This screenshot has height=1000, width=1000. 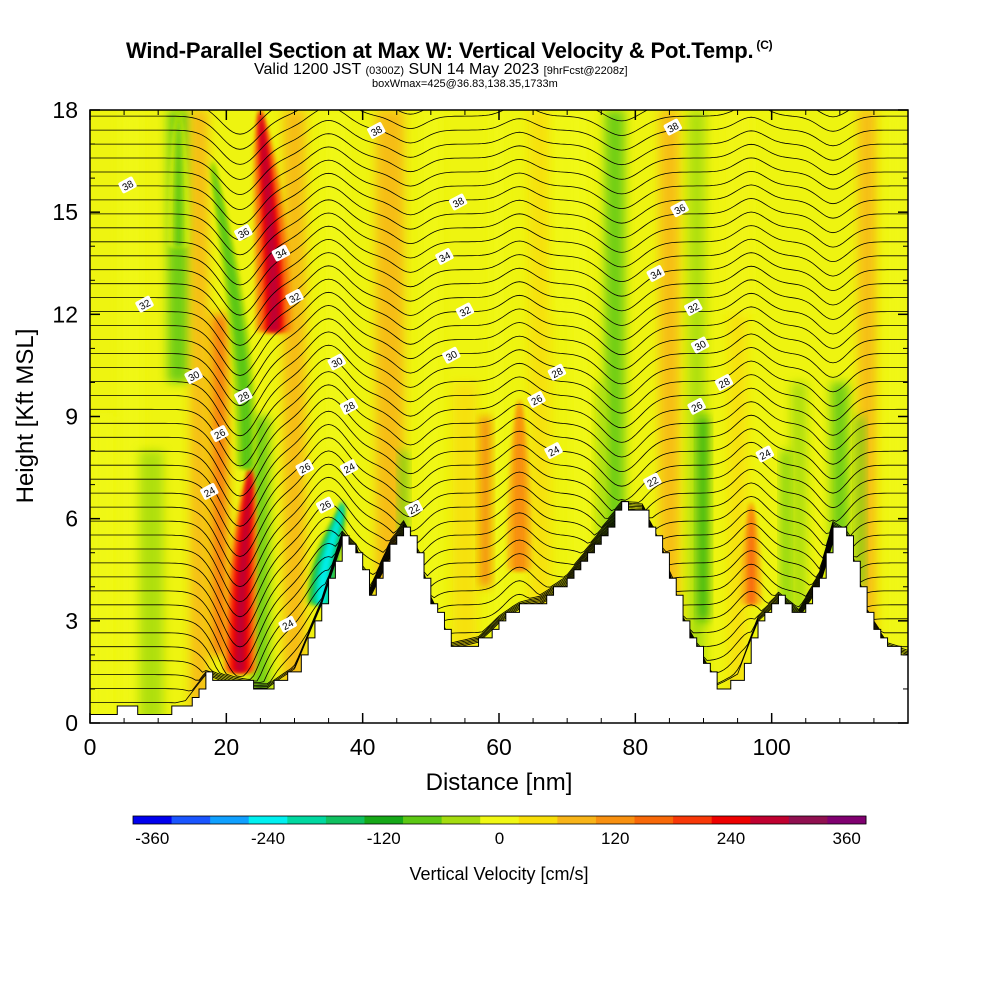 I want to click on copyright-mark: (C), so click(x=764, y=45).